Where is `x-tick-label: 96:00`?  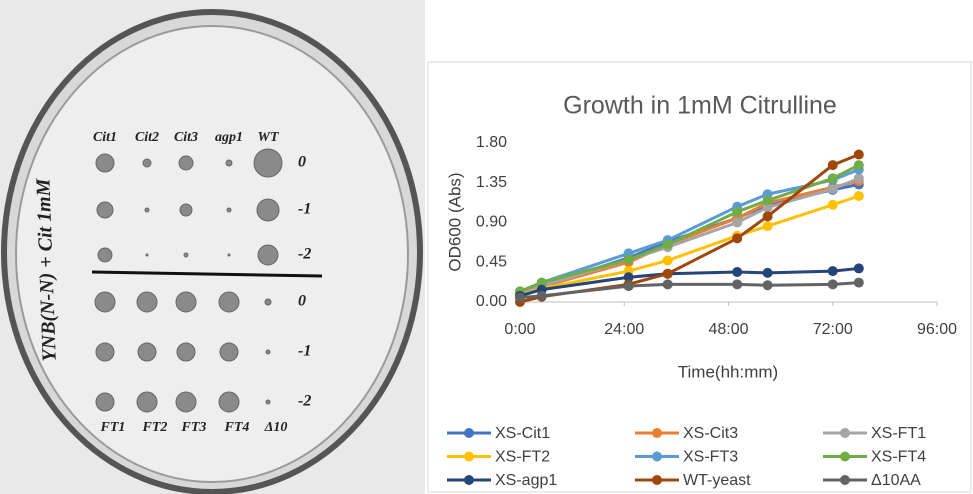 x-tick-label: 96:00 is located at coordinates (937, 329).